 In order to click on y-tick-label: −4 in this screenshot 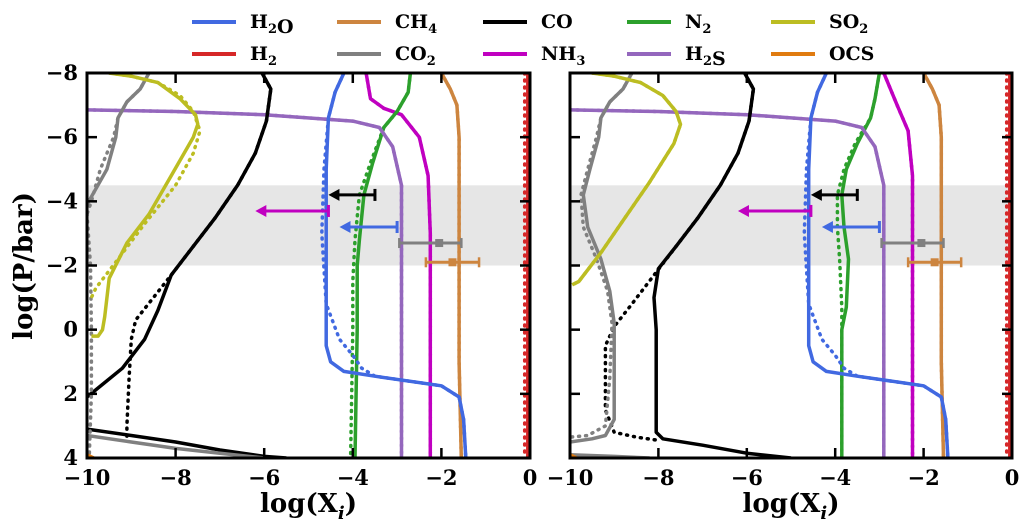, I will do `click(62, 200)`.